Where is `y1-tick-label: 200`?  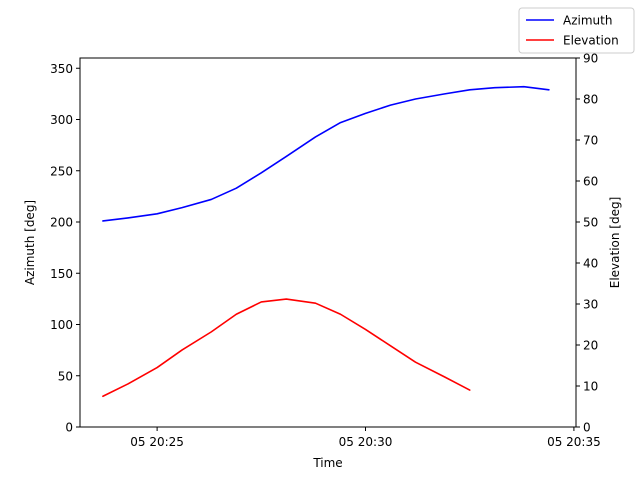 y1-tick-label: 200 is located at coordinates (61, 223).